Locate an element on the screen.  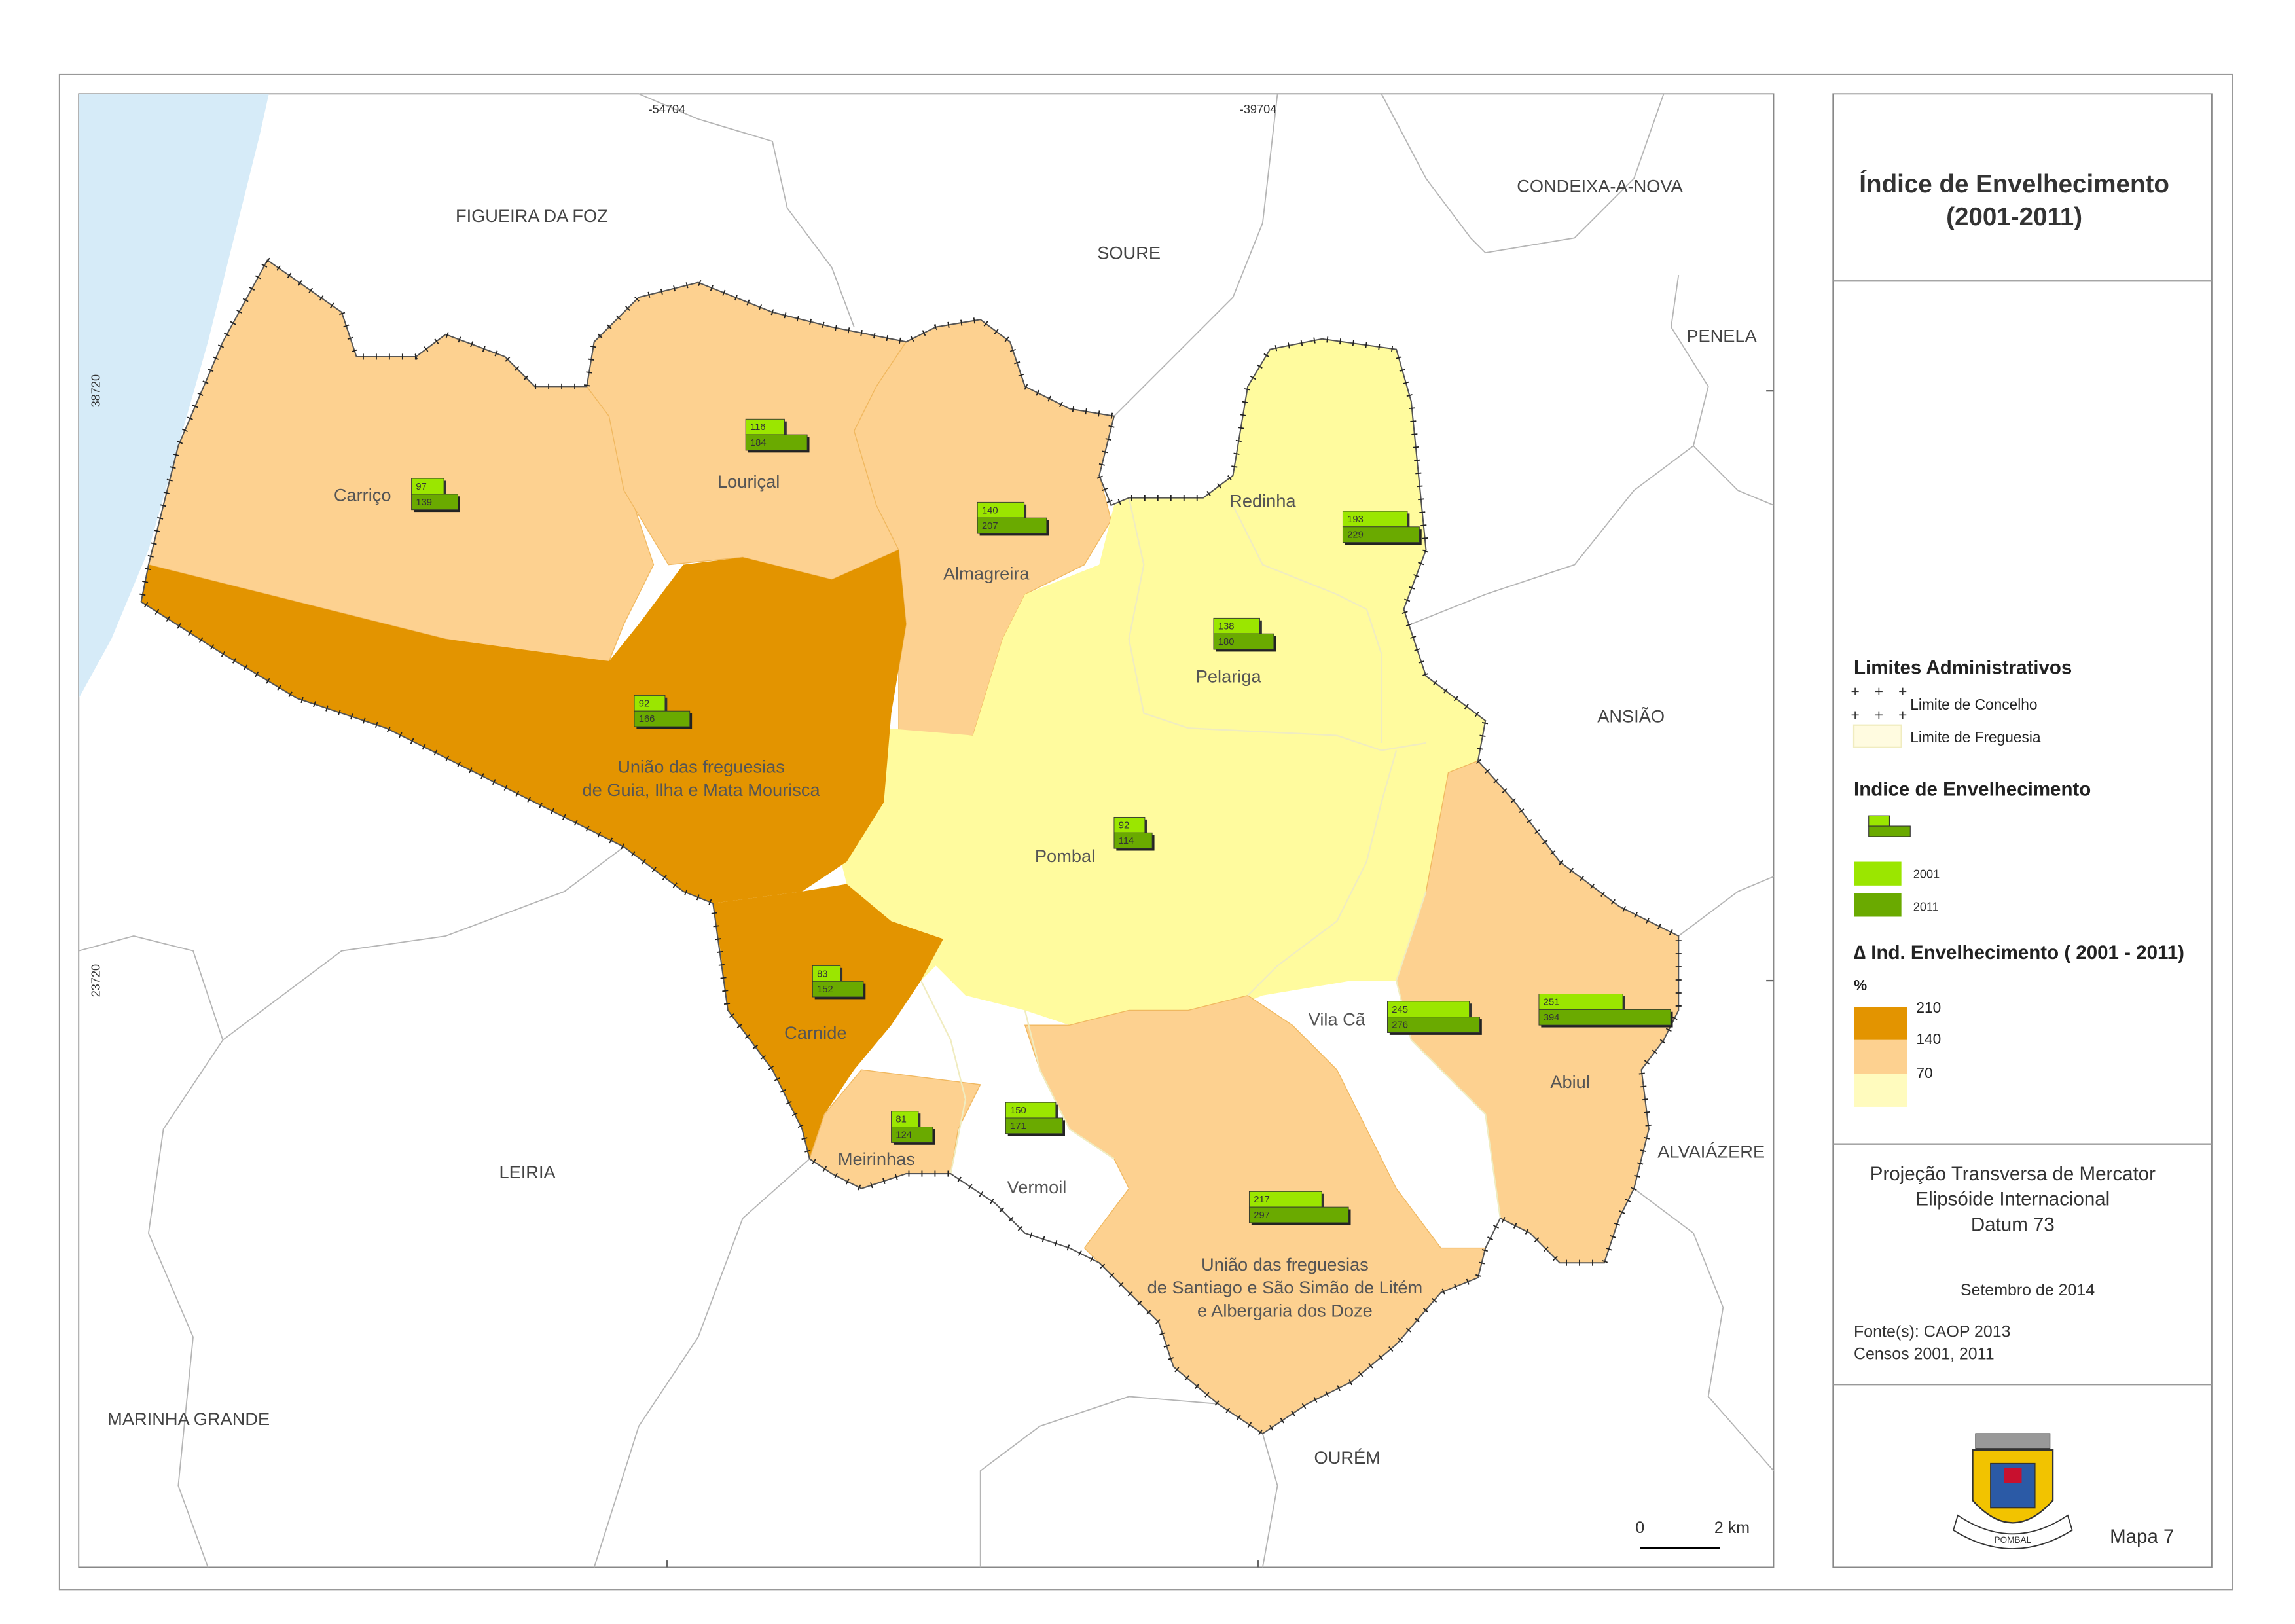
parish-name: de Guia, Ilha e Mata Mourisca is located at coordinates (702, 790).